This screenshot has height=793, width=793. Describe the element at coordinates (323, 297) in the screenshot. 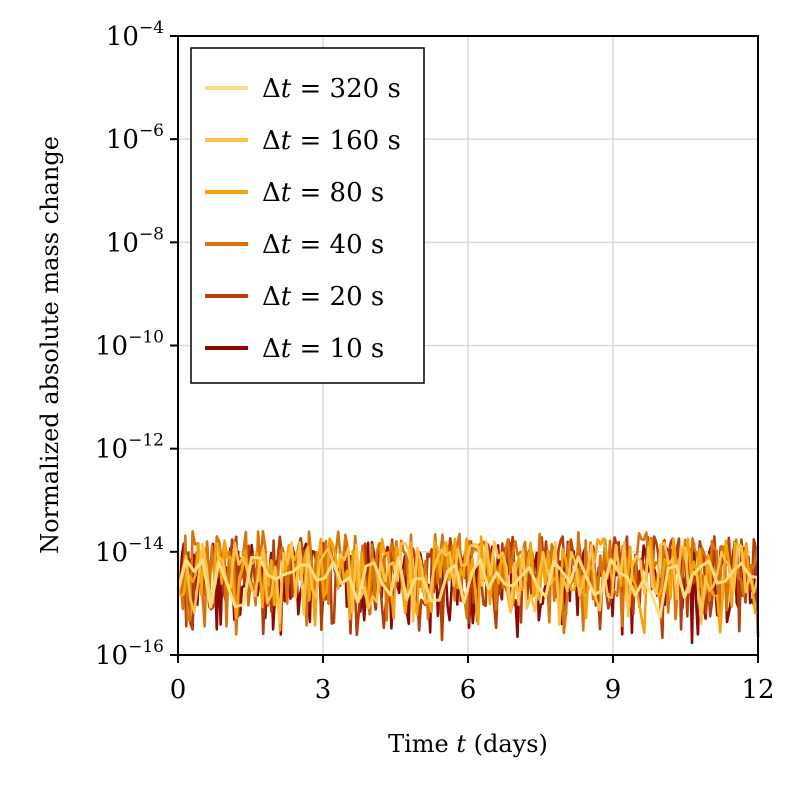

I see `legend-label-20s: Δt = 20 s` at that location.